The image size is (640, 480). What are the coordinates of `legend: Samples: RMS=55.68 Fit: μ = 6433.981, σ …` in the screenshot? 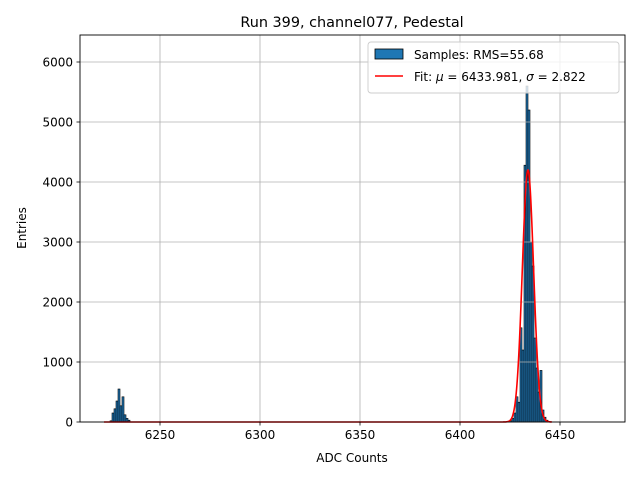 It's located at (493, 67).